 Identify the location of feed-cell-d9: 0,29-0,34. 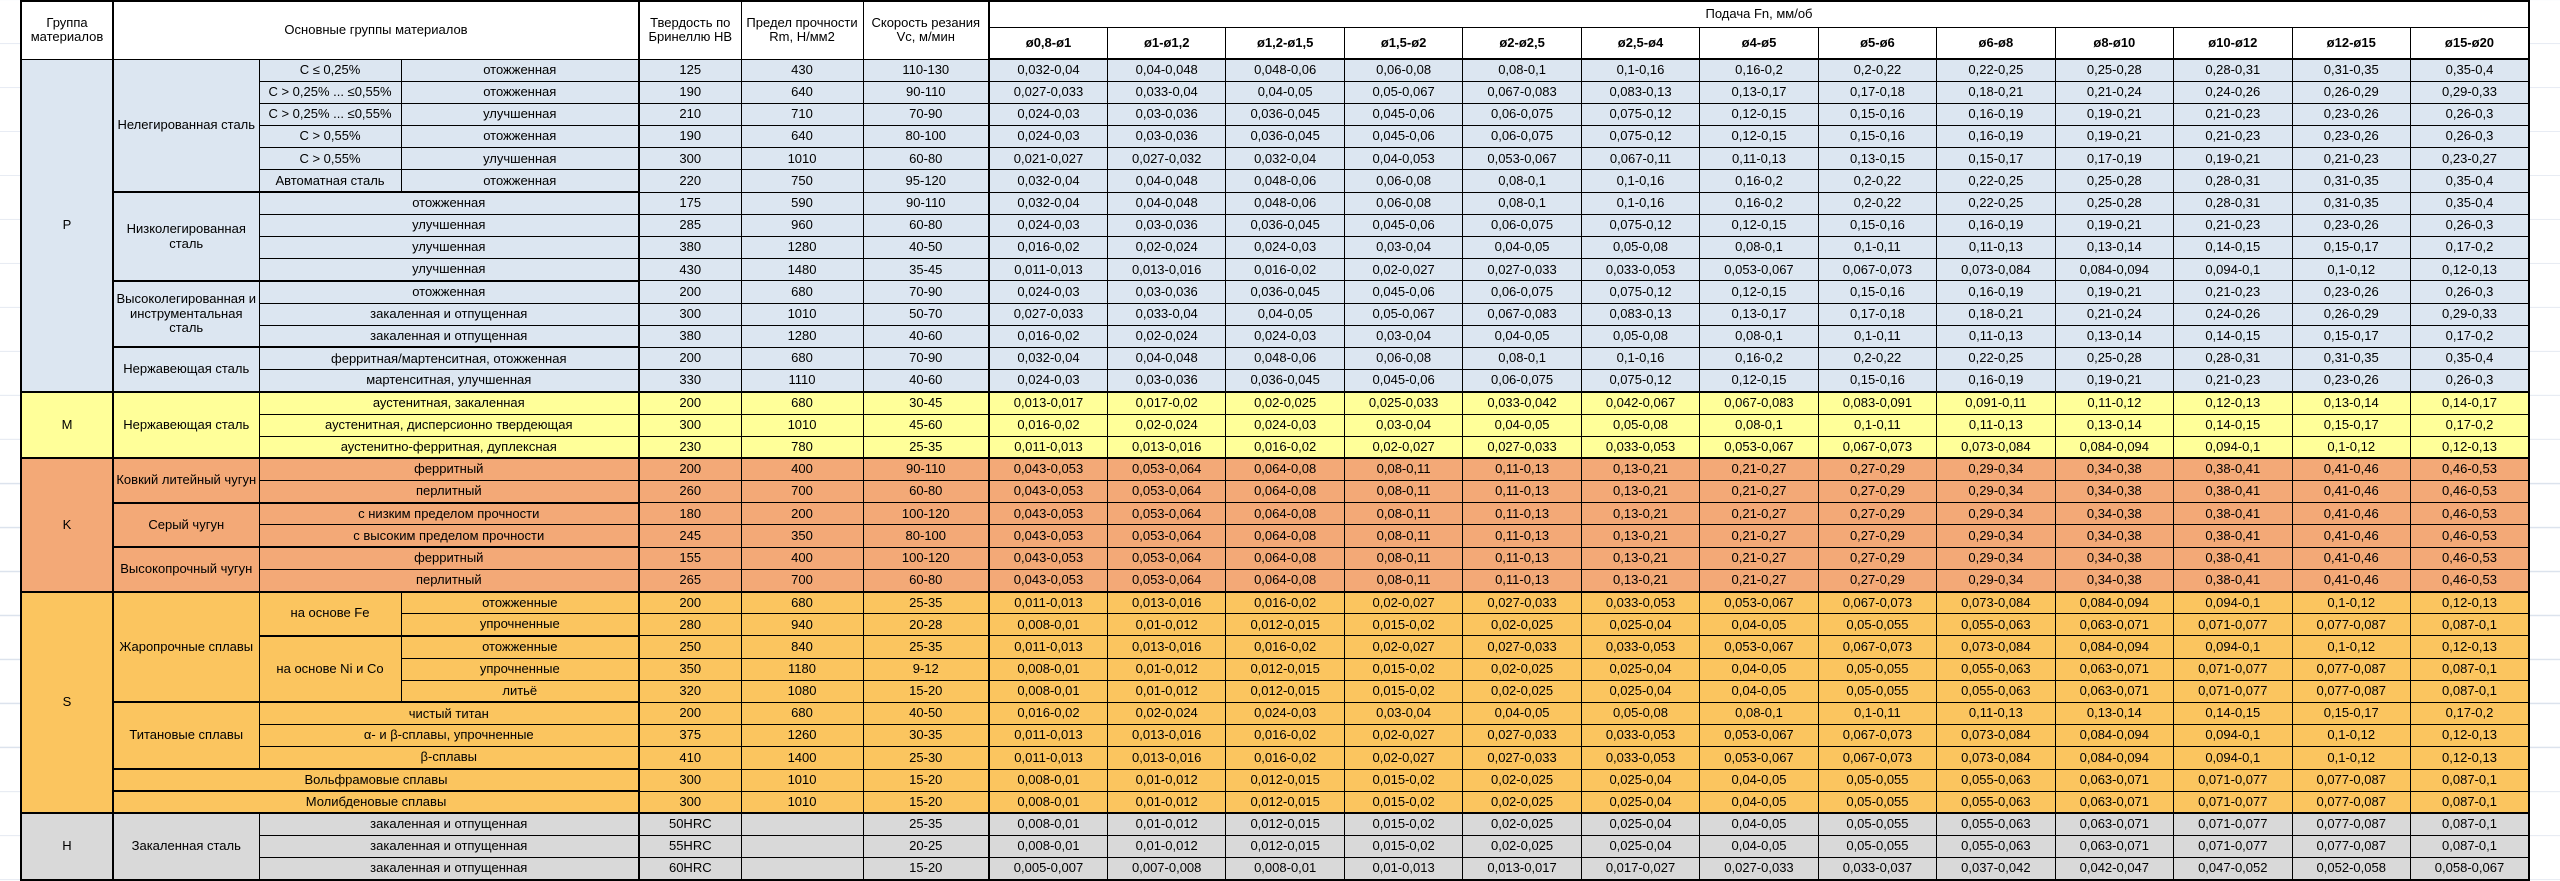
(1996, 536).